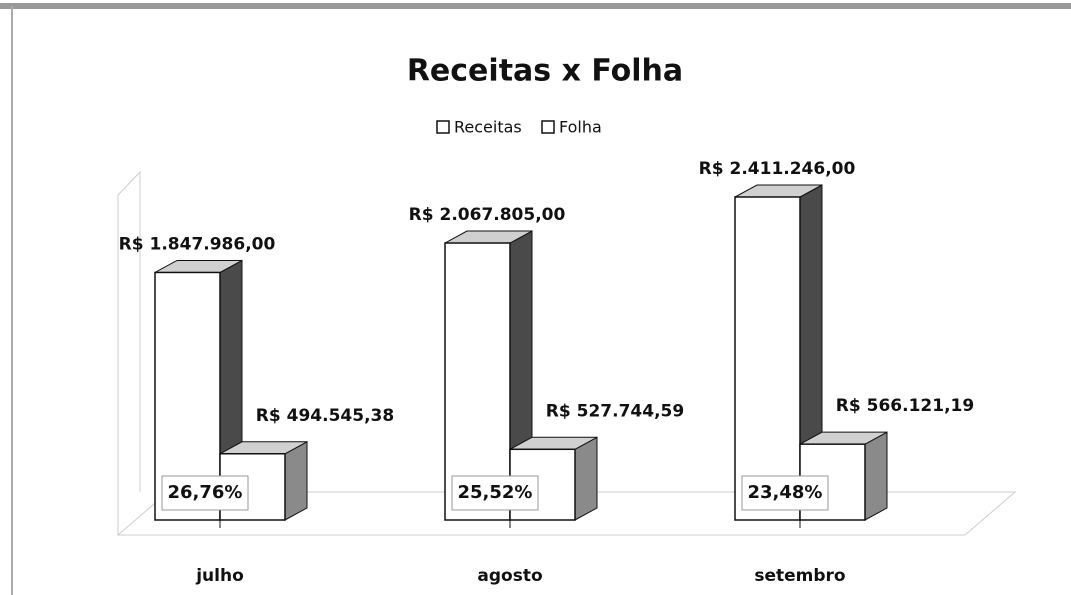  What do you see at coordinates (325, 416) in the screenshot?
I see `data-label: R$ 494.545,38` at bounding box center [325, 416].